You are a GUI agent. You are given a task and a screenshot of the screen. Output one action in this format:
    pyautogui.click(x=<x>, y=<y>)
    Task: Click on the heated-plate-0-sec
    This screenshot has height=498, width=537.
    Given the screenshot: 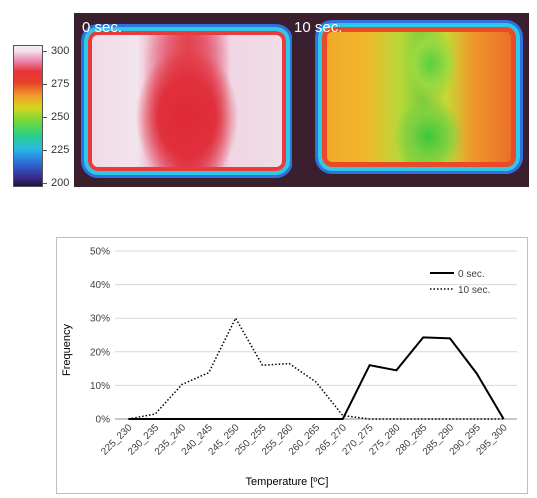 What is the action you would take?
    pyautogui.click(x=187, y=101)
    